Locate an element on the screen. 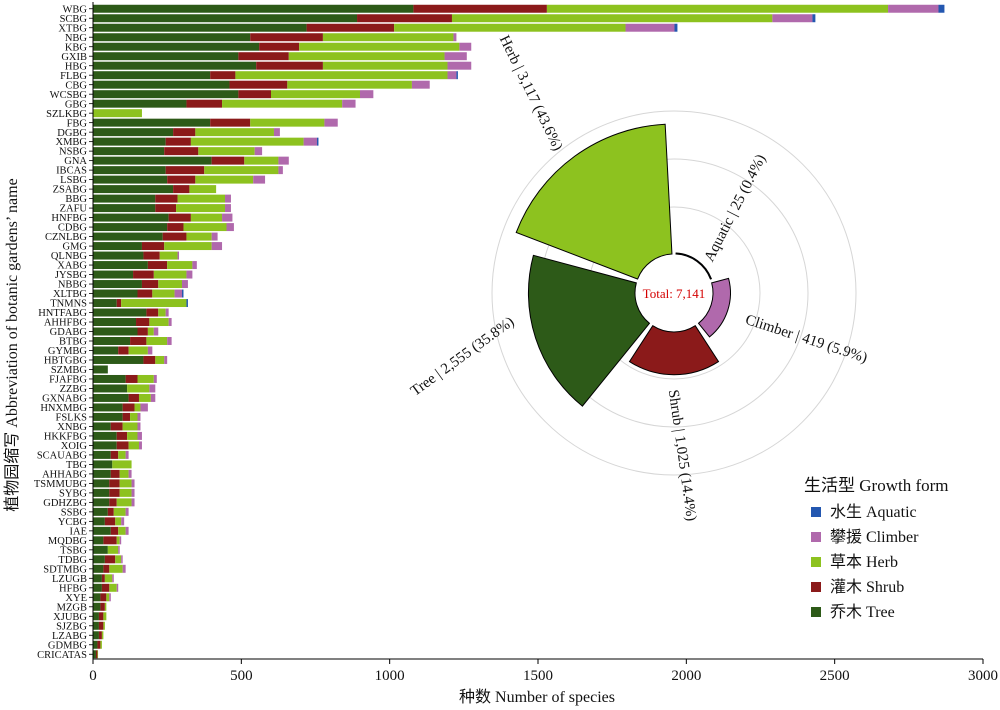  bar-climber-bbg is located at coordinates (228, 198).